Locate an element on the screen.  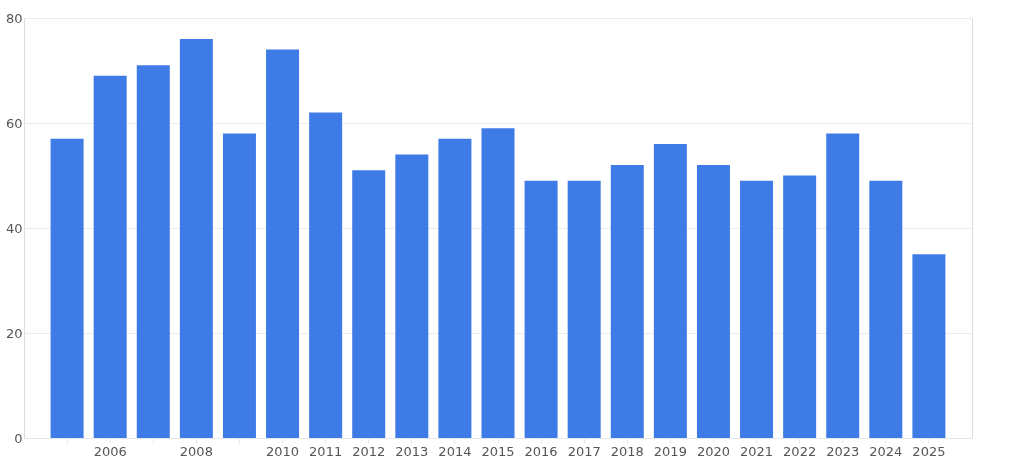
x-tick-label: 2012 is located at coordinates (369, 451).